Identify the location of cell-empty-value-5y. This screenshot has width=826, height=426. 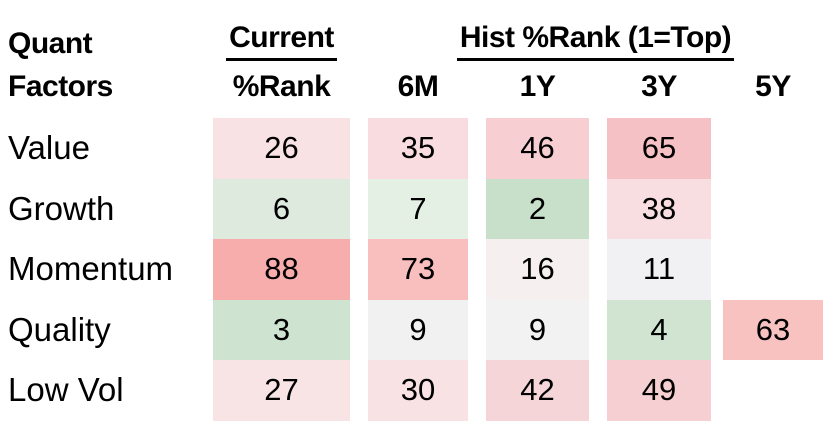
(773, 148).